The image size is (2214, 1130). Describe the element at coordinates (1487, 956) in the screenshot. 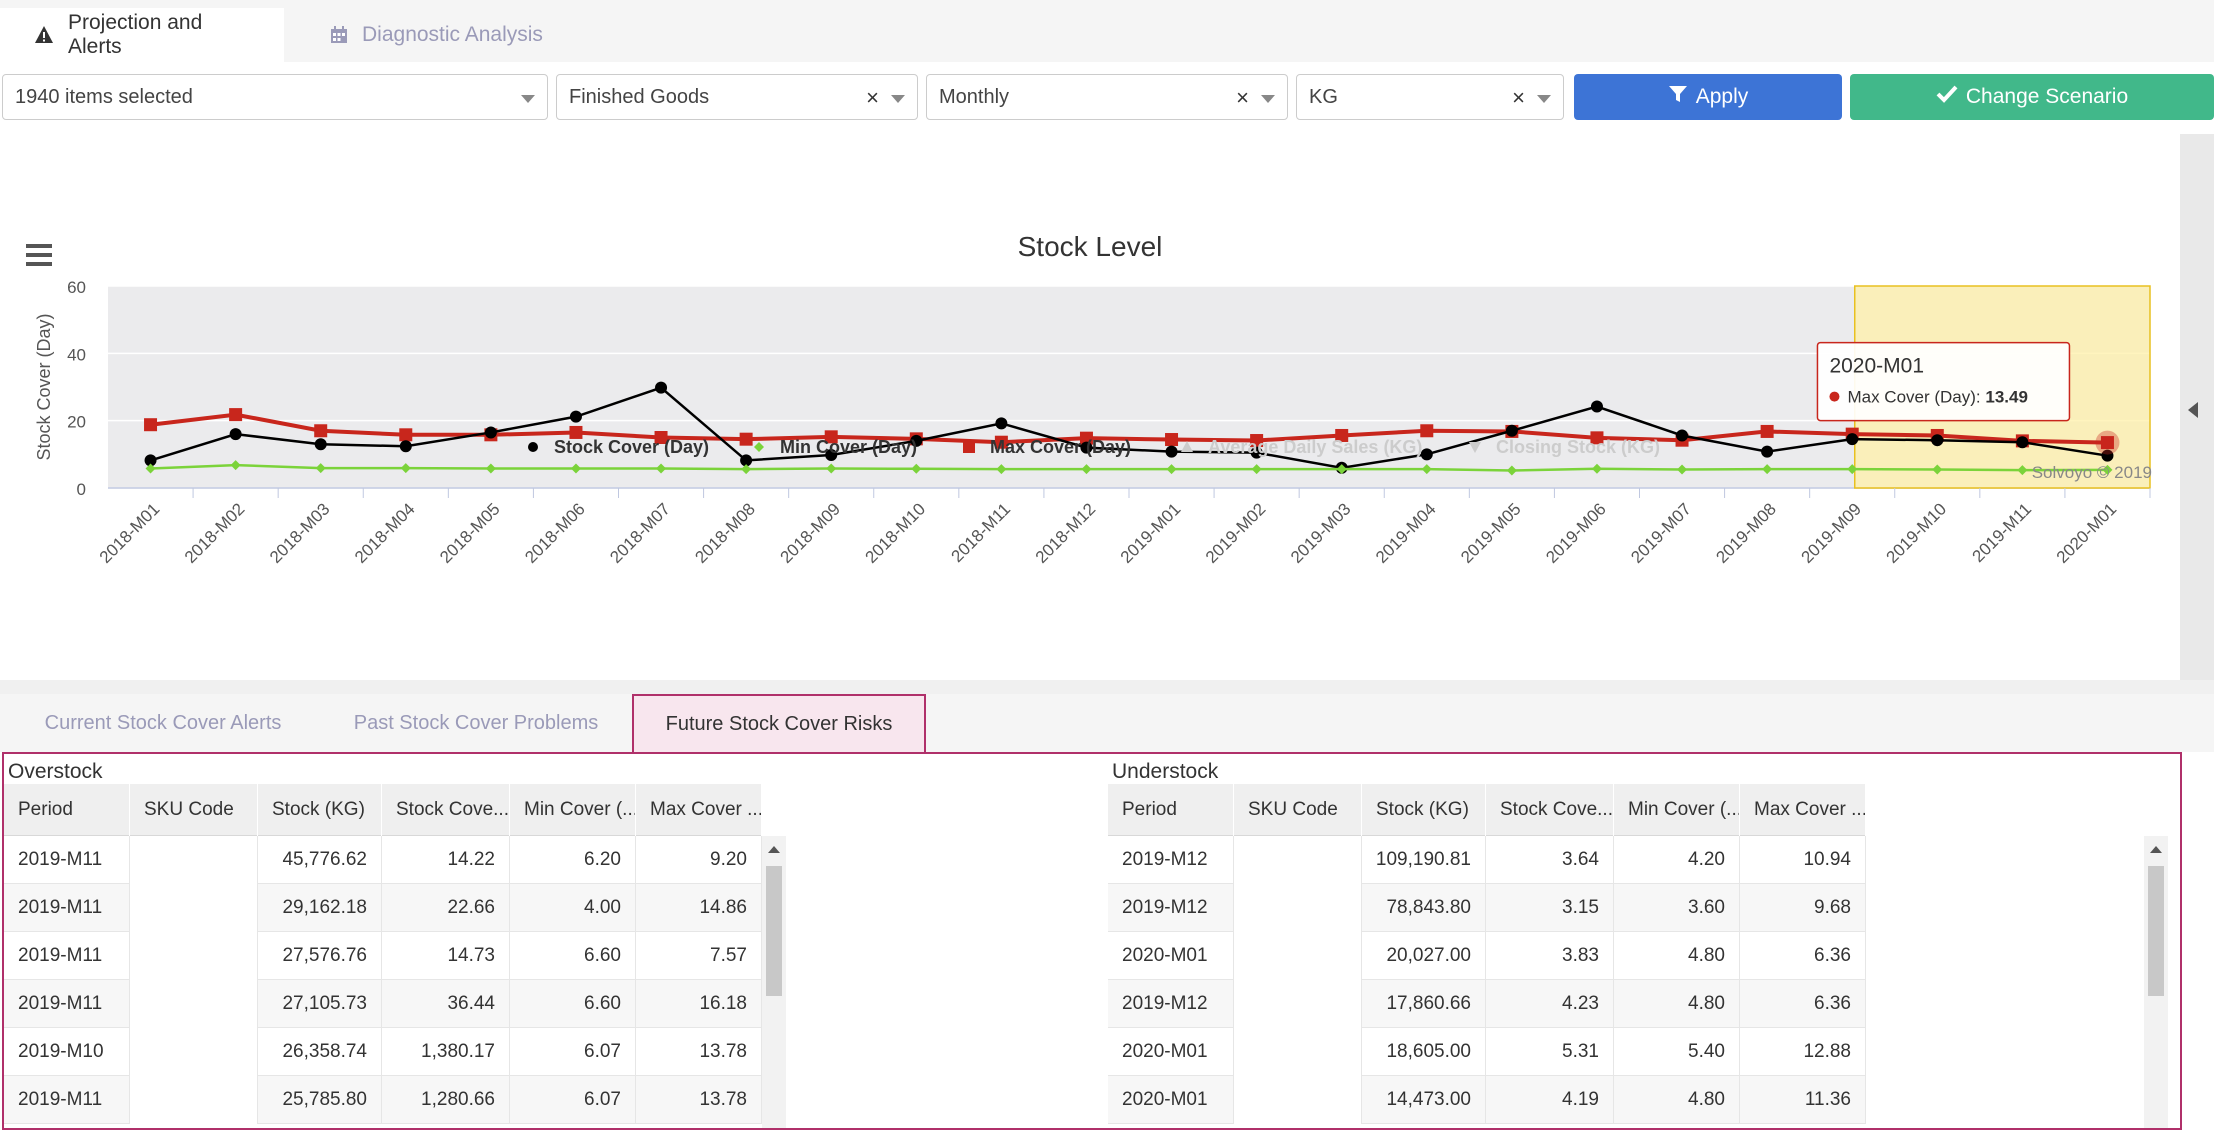

I see `table-row: 2020-M01 20,027.00 3.83 4.80 6.36` at that location.